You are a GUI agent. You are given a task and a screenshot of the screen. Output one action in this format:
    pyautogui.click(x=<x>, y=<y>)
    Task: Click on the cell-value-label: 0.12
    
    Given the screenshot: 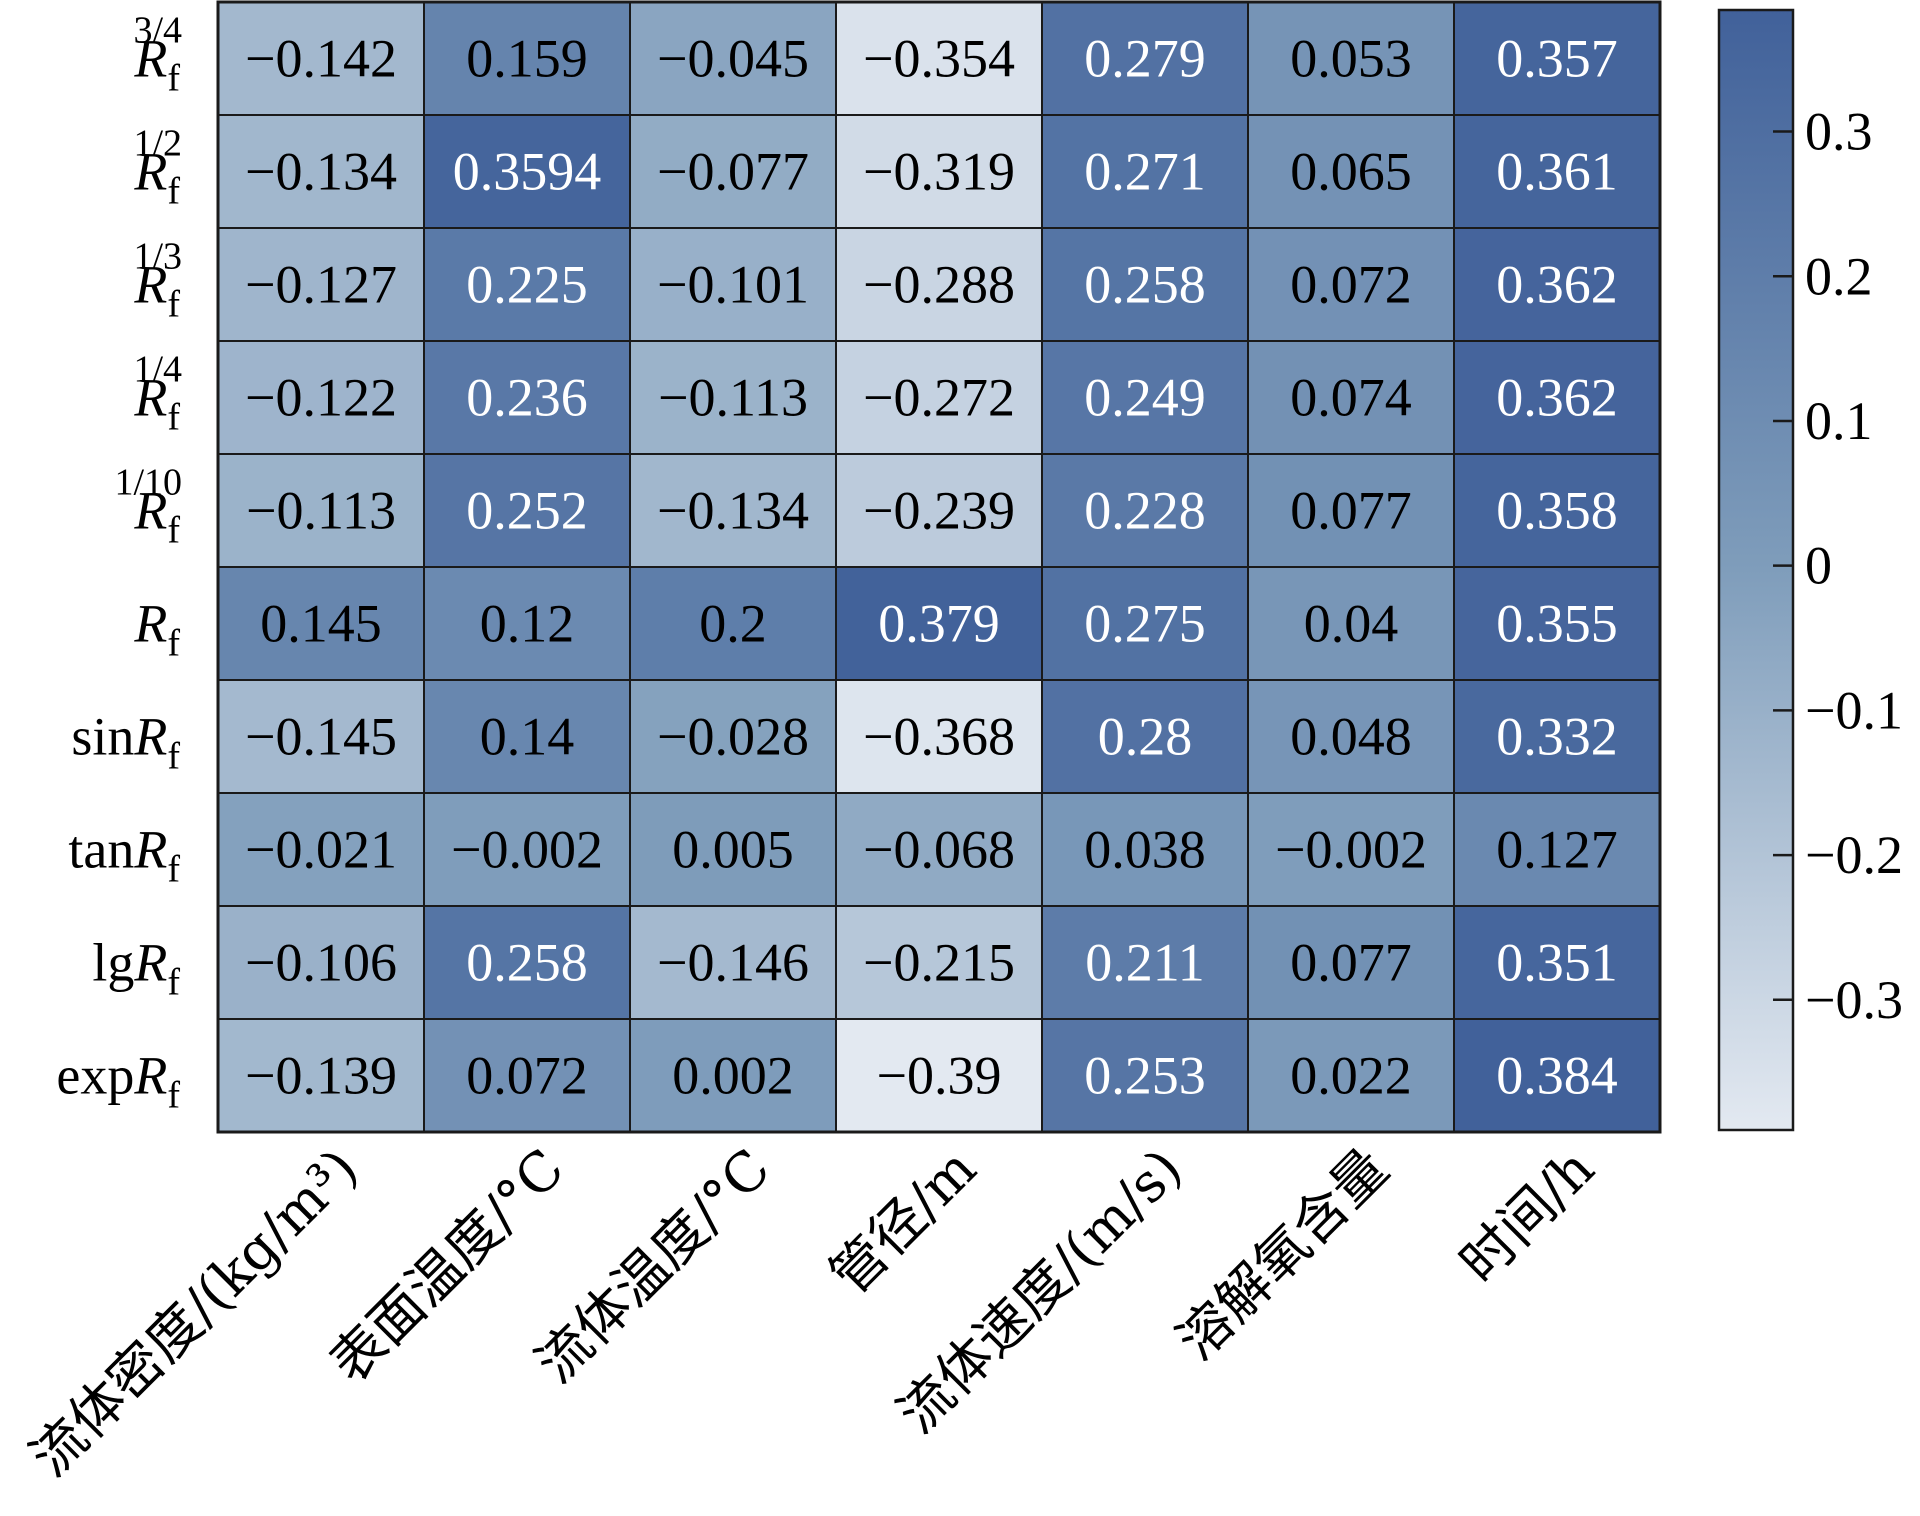 What is the action you would take?
    pyautogui.click(x=527, y=624)
    